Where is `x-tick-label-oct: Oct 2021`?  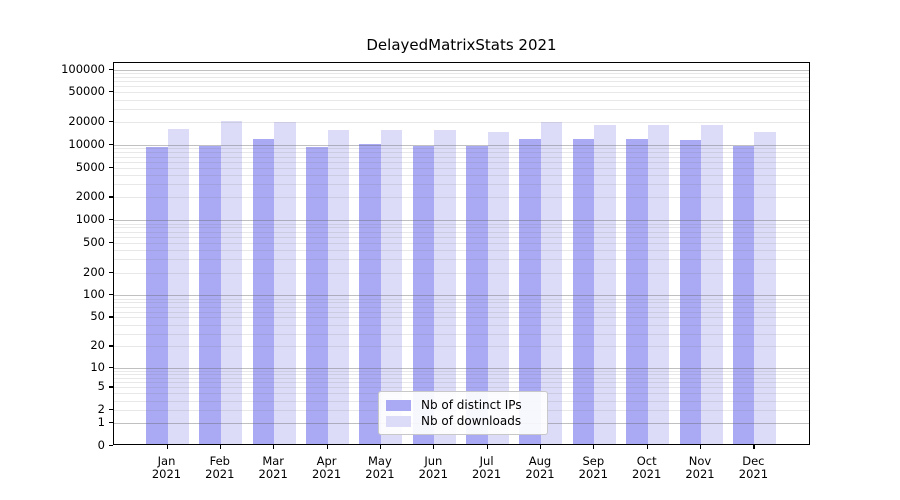
x-tick-label-oct: Oct 2021 is located at coordinates (647, 468).